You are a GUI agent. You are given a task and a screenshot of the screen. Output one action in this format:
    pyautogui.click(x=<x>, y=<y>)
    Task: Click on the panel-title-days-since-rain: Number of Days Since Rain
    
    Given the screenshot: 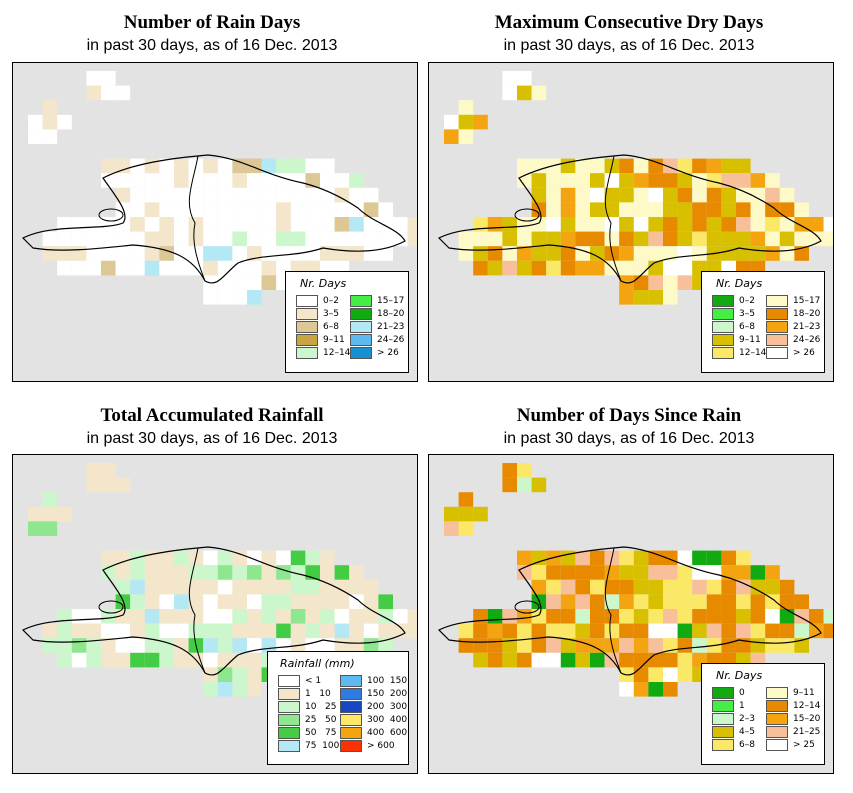 What is the action you would take?
    pyautogui.click(x=629, y=415)
    